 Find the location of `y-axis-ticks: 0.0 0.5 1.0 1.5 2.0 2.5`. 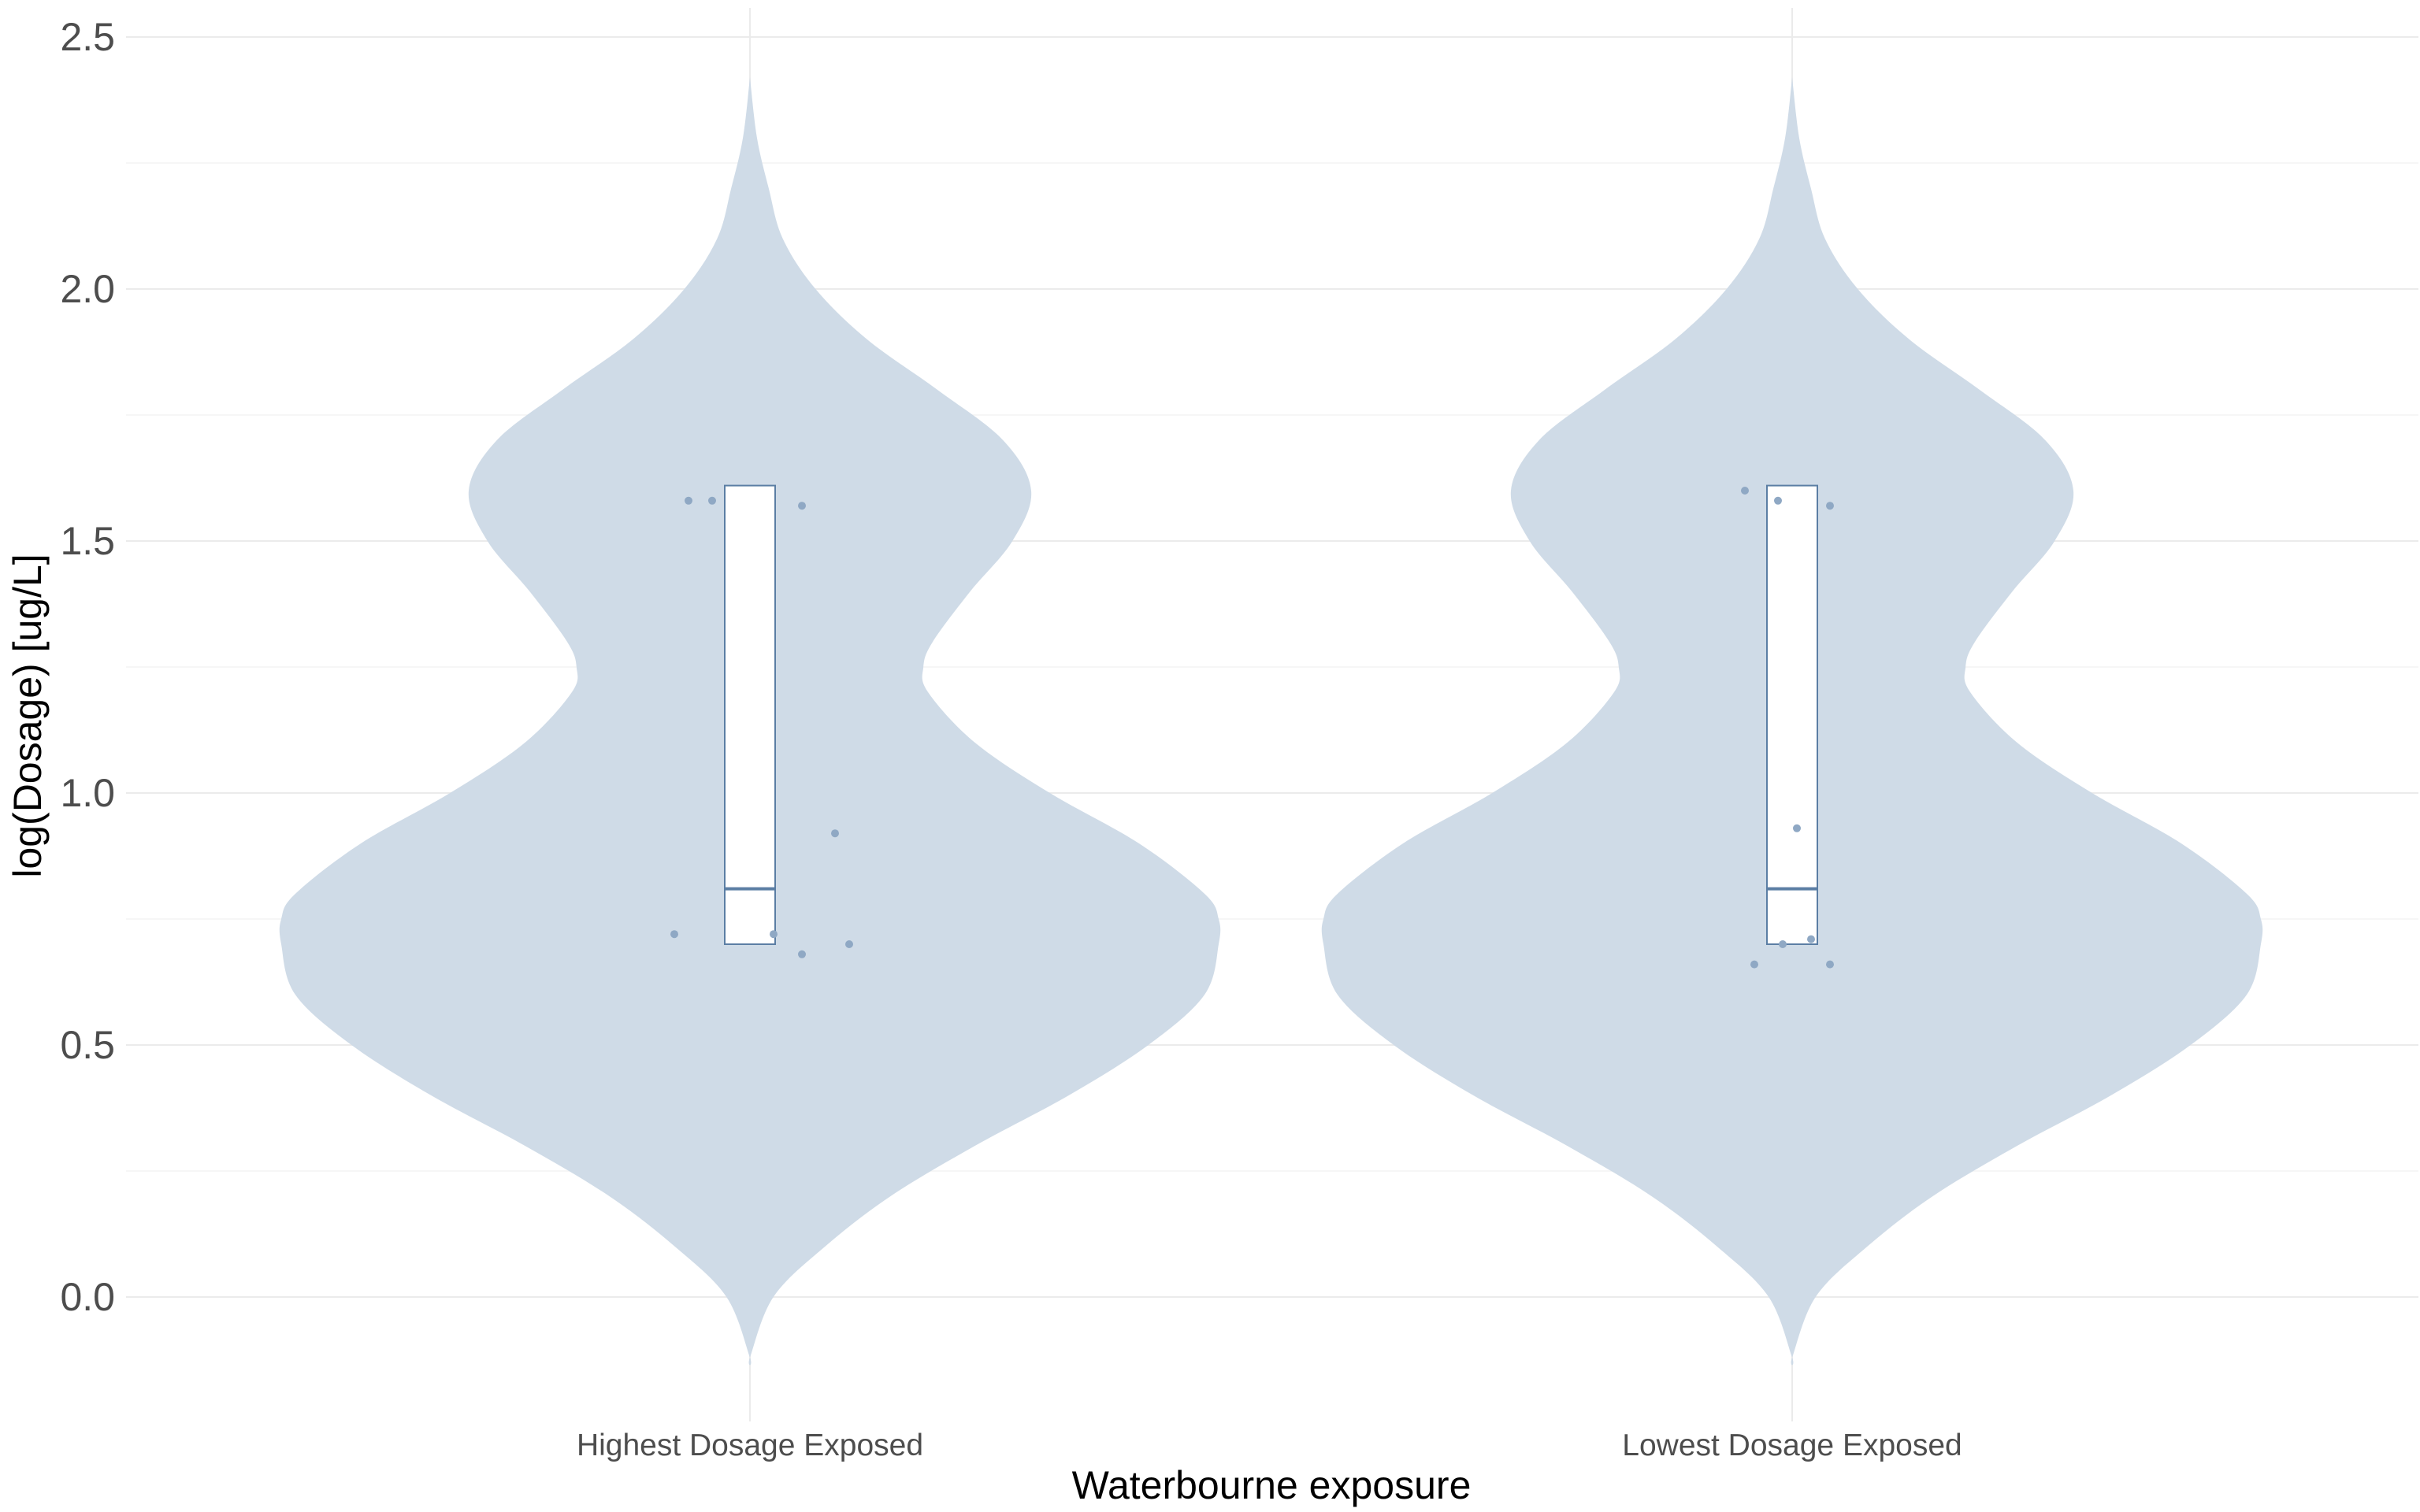

y-axis-ticks: 0.0 0.5 1.0 1.5 2.0 2.5 is located at coordinates (87, 667).